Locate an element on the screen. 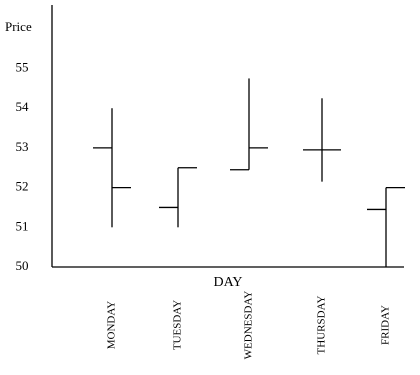  y-tick-label: 55 is located at coordinates (22, 66).